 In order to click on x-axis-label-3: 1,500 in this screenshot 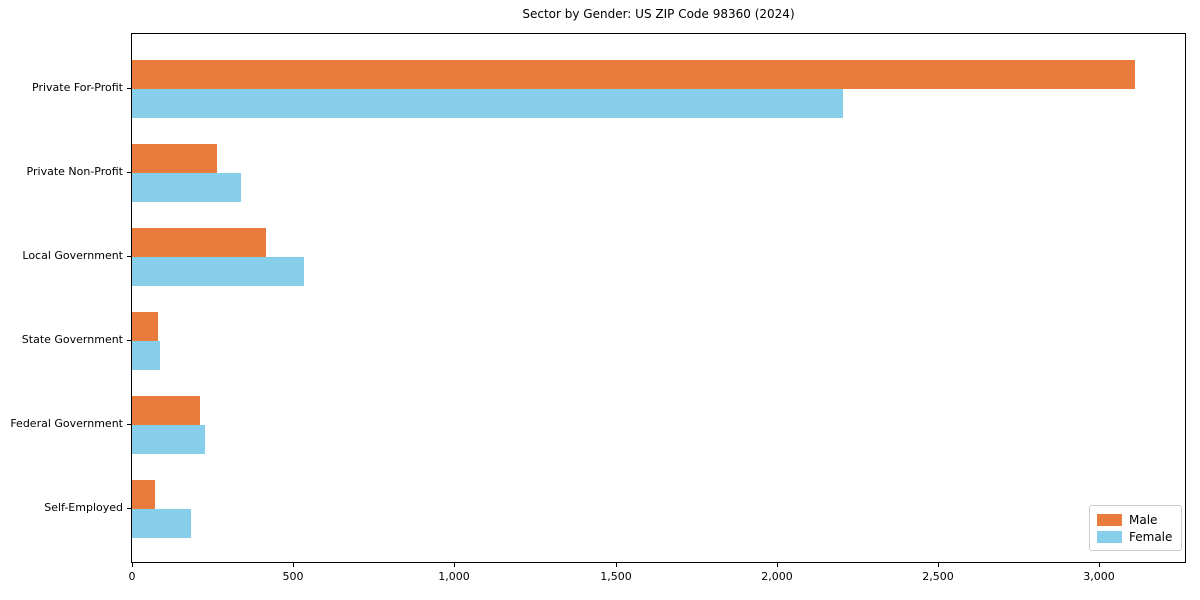, I will do `click(616, 576)`.